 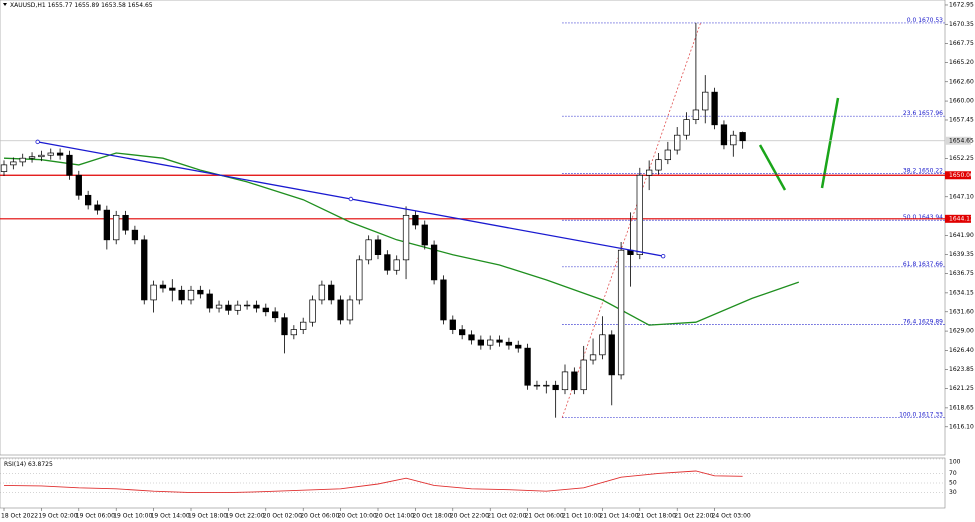 I want to click on fib-line, so click(x=631, y=220).